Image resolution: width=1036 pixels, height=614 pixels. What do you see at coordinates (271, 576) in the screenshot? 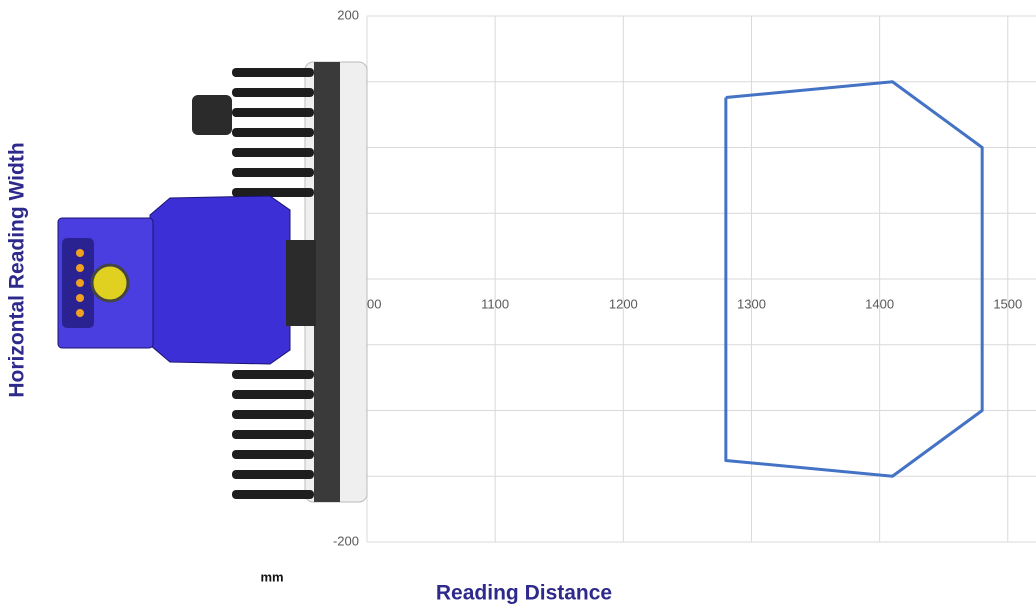
I see `unit-label: mm` at bounding box center [271, 576].